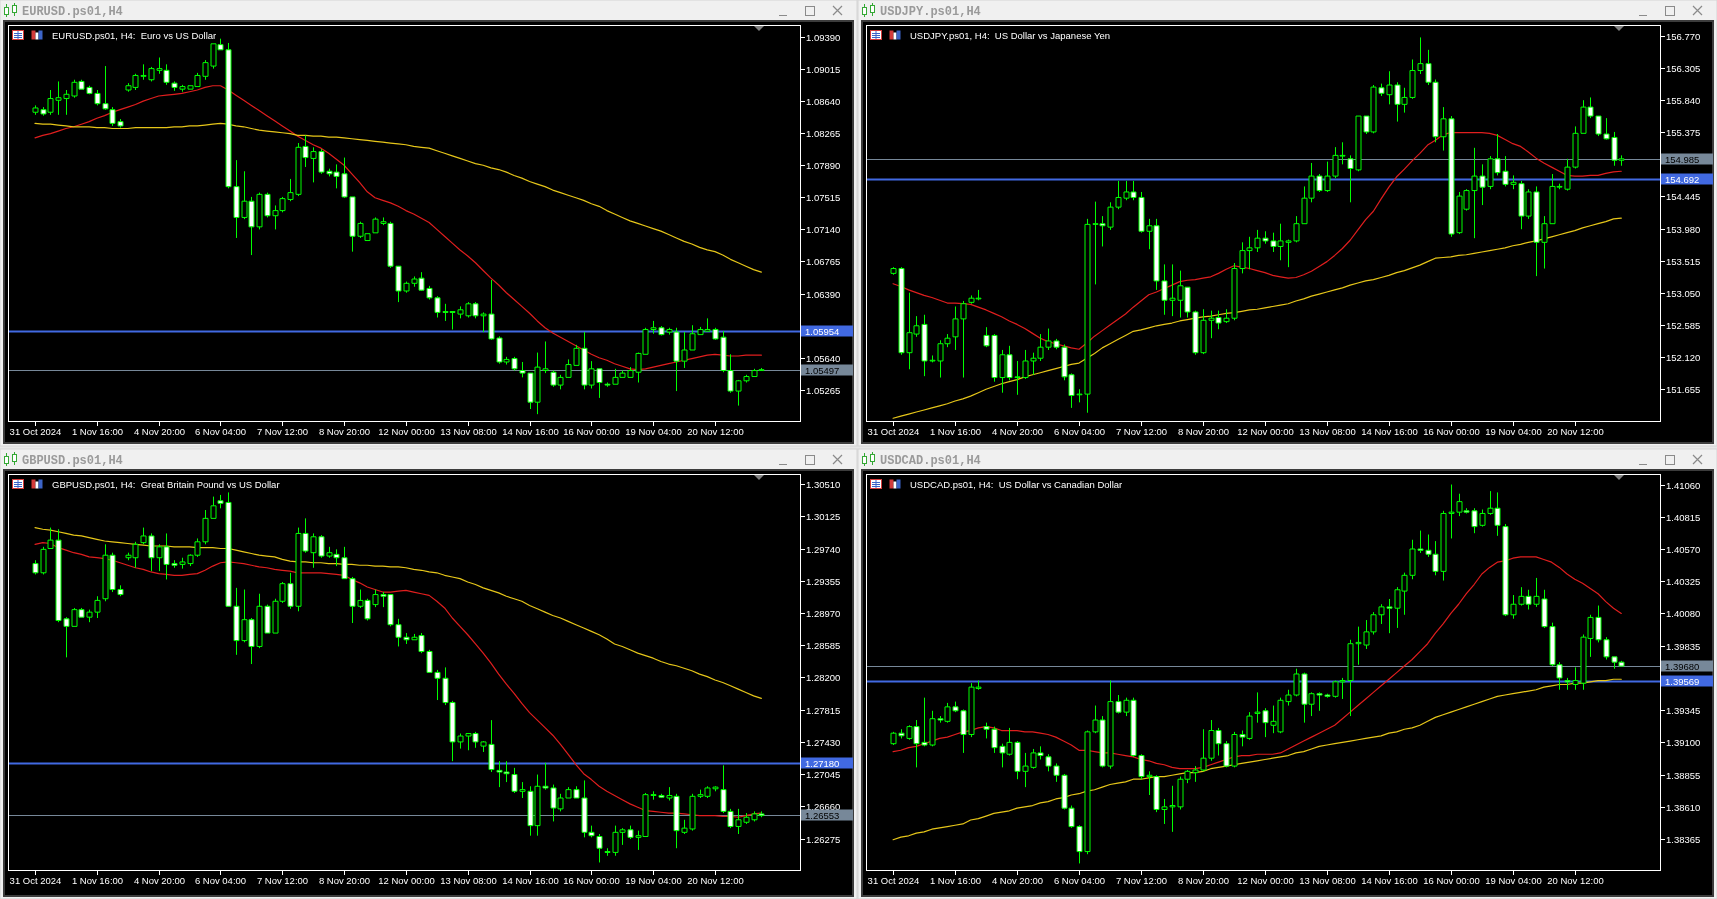  What do you see at coordinates (1683, 581) in the screenshot?
I see `y-tick-label: 1.40325` at bounding box center [1683, 581].